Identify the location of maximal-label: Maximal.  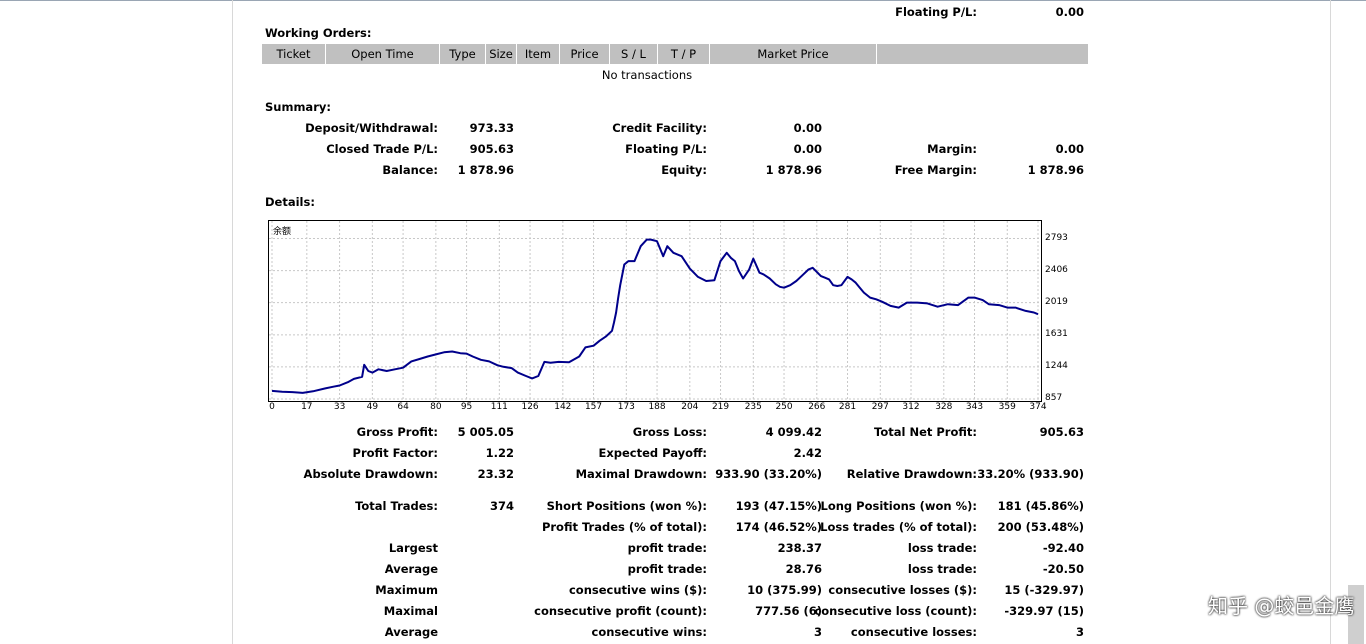
(410, 611).